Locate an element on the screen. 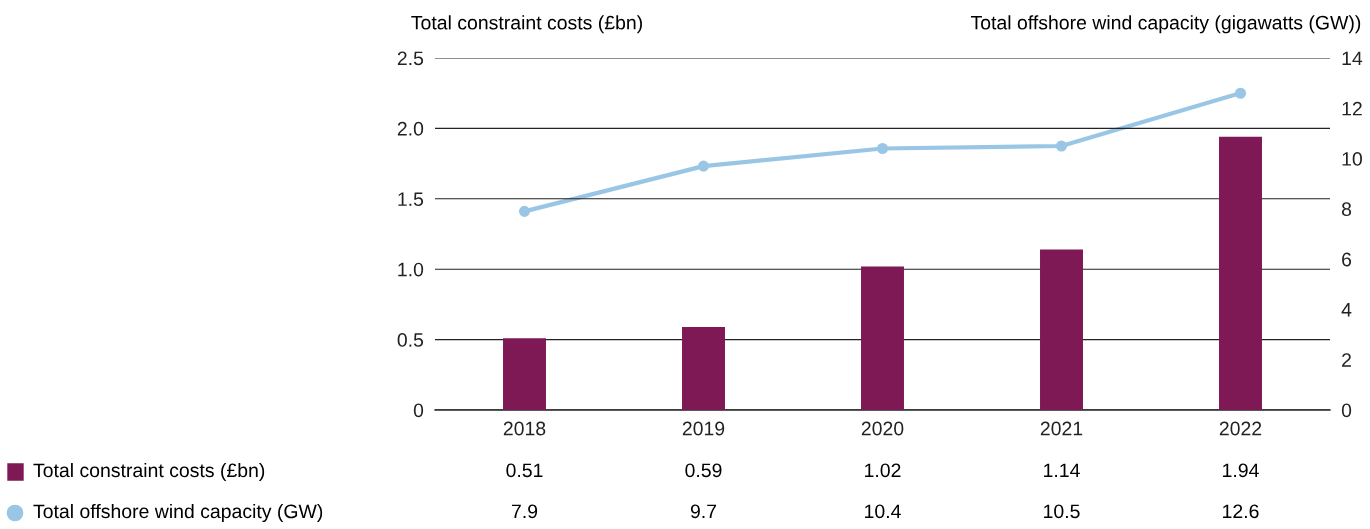 This screenshot has height=529, width=1370. data-label: 7.9 is located at coordinates (524, 511).